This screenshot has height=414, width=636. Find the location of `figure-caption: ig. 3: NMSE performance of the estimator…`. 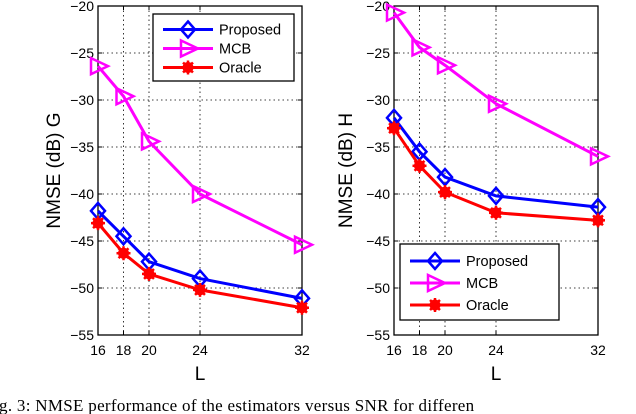

figure-caption: ig. 3: NMSE performance of the estimator… is located at coordinates (237, 405).